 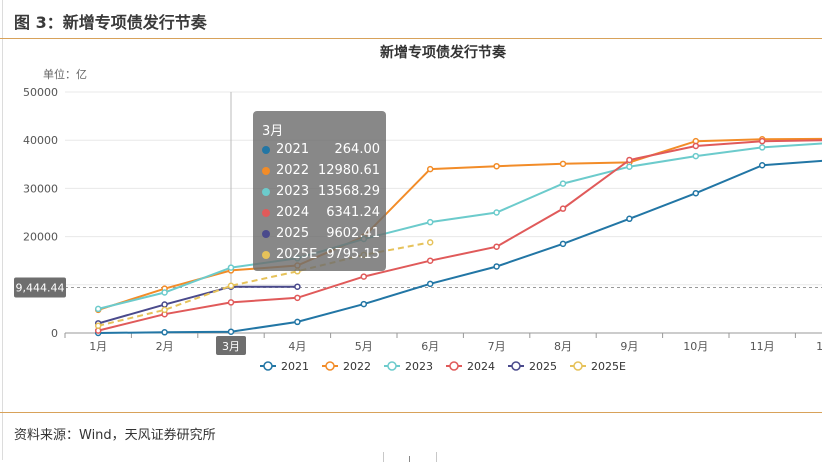 What do you see at coordinates (293, 212) in the screenshot?
I see `tooltip-series-name: 2024` at bounding box center [293, 212].